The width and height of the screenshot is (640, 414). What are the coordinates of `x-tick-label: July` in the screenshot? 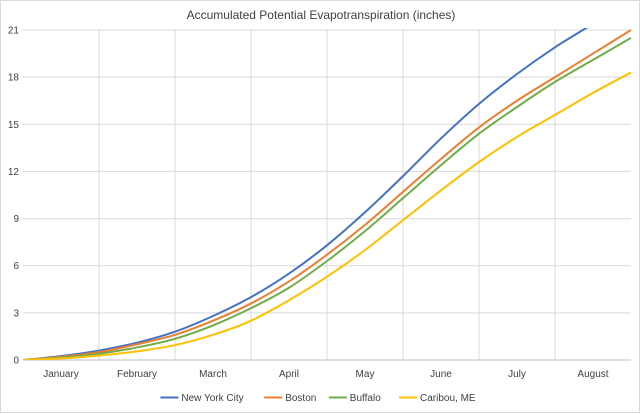 It's located at (517, 374).